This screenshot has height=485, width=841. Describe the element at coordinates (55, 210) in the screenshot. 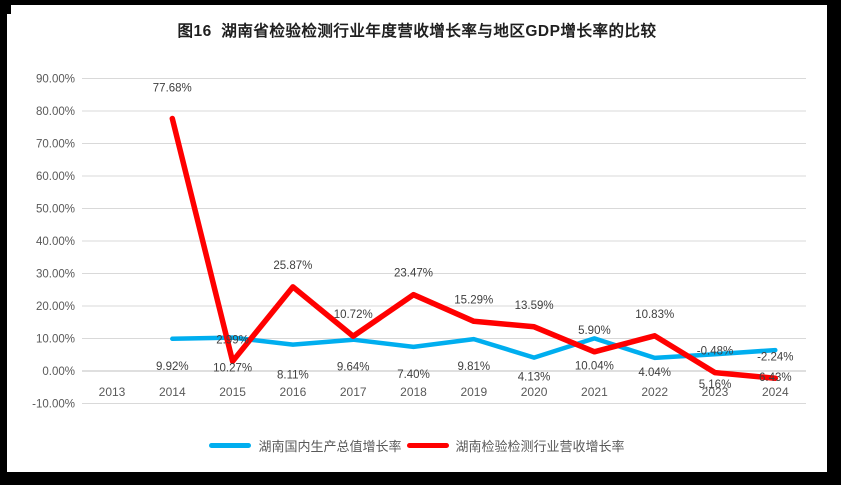

I see `y-tick-label: 50.00%` at that location.